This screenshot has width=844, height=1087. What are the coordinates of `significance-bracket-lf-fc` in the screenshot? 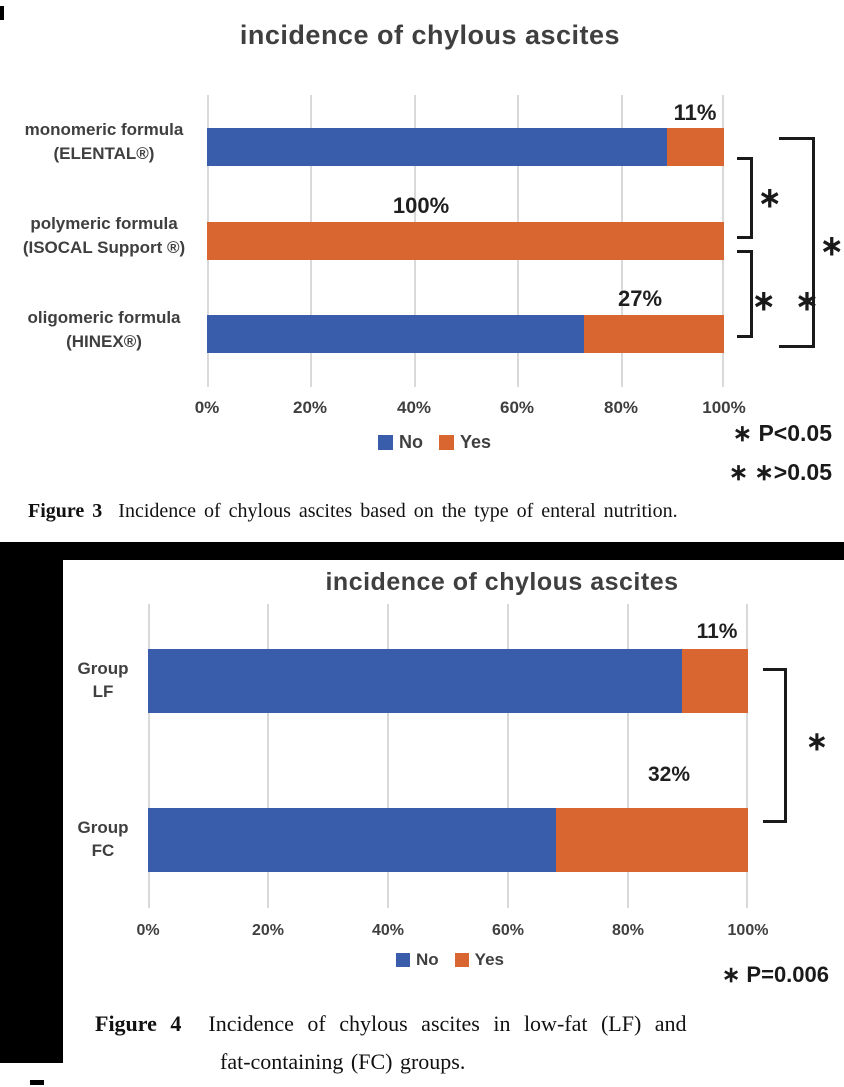 It's located at (775, 745).